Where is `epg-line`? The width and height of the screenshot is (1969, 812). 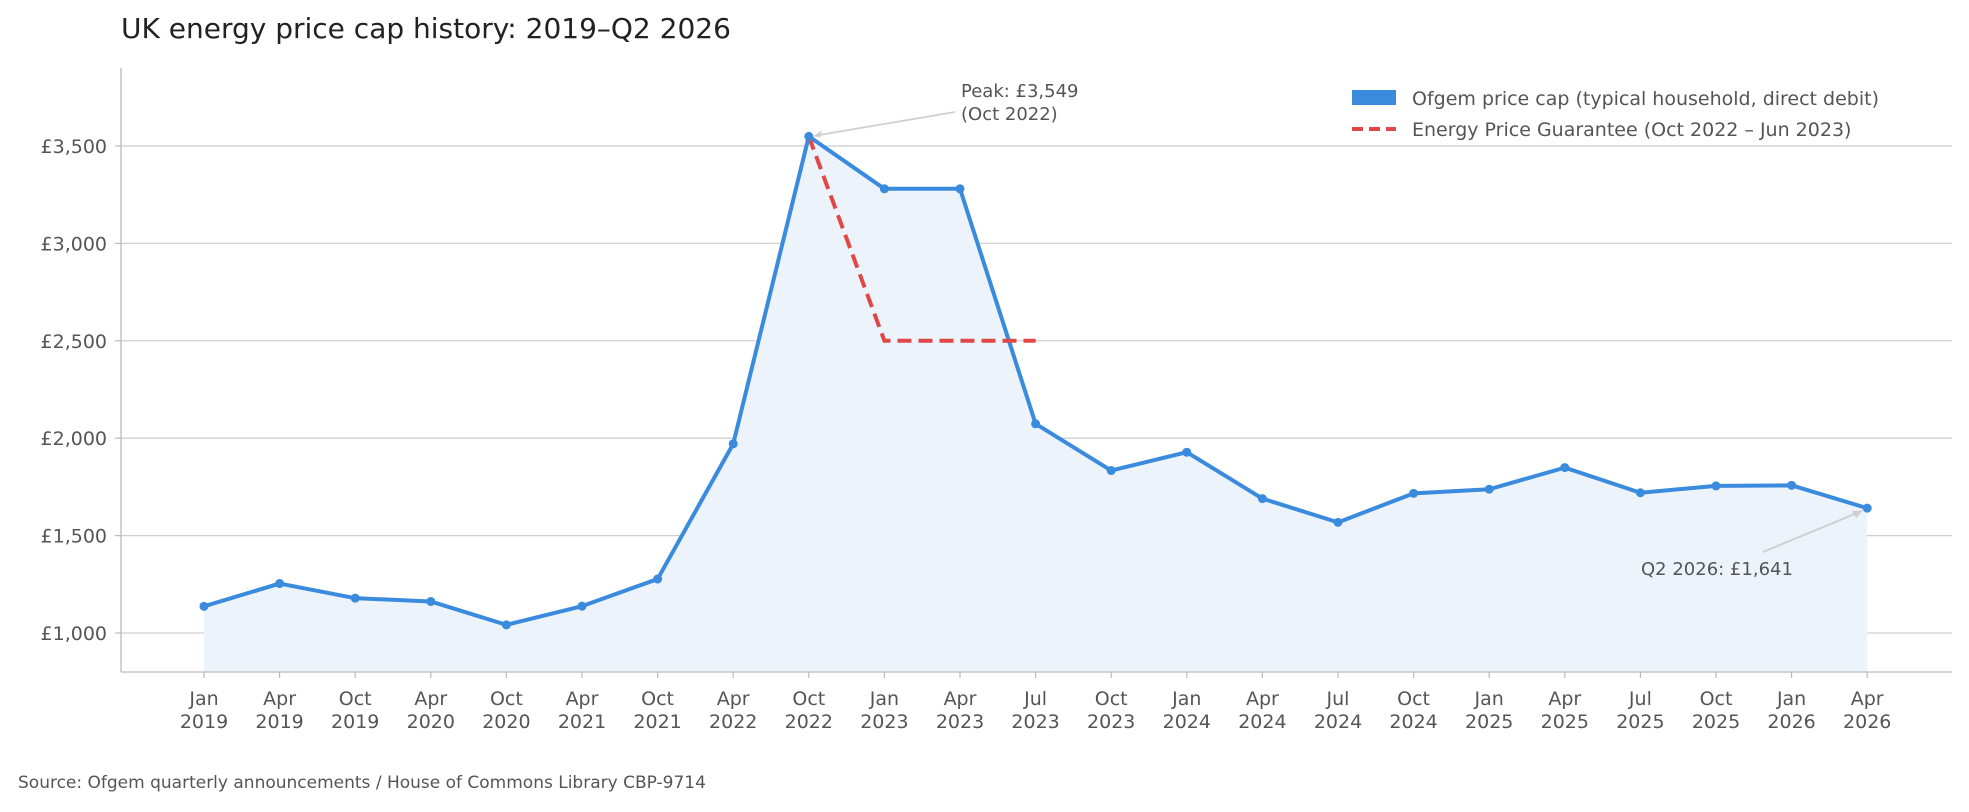 epg-line is located at coordinates (921, 239).